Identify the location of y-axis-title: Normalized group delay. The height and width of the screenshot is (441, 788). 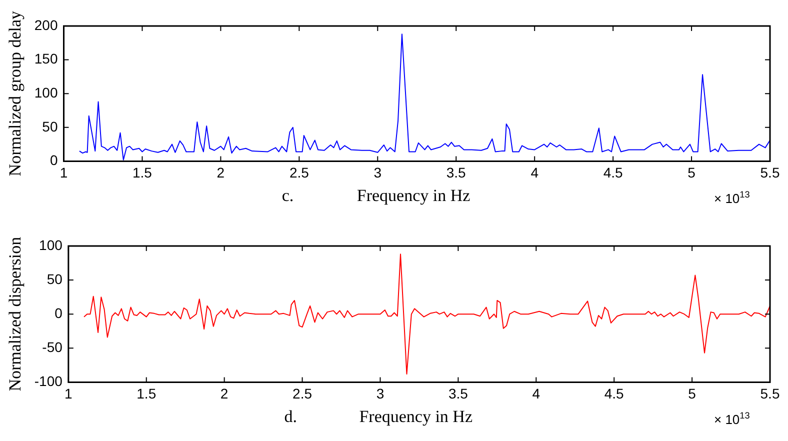
(15, 93).